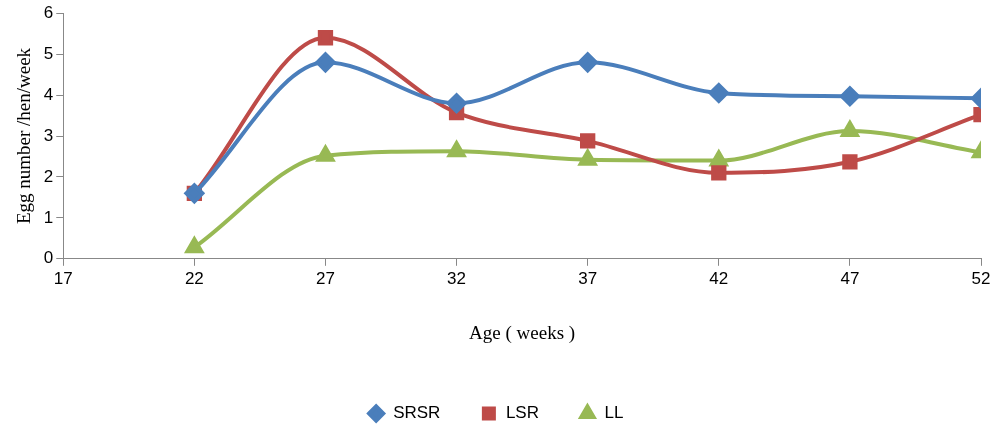 This screenshot has width=1005, height=436. What do you see at coordinates (850, 278) in the screenshot?
I see `x-tick-label: 47` at bounding box center [850, 278].